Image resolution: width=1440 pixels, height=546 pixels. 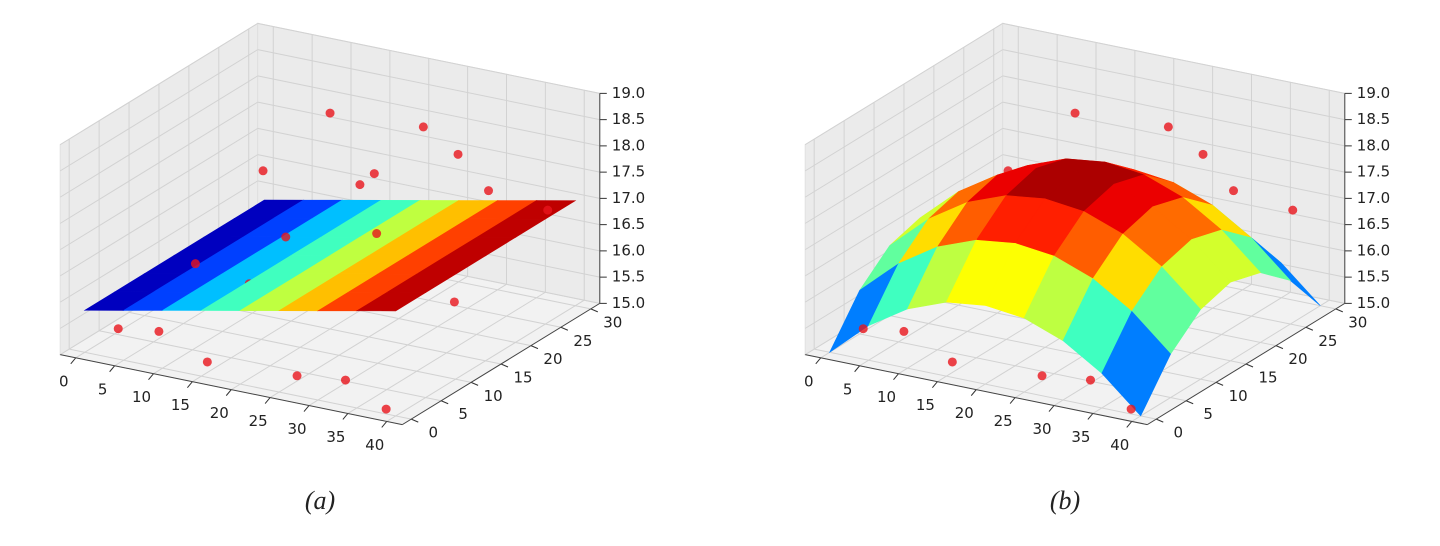 What do you see at coordinates (320, 500) in the screenshot?
I see `caption: (a)` at bounding box center [320, 500].